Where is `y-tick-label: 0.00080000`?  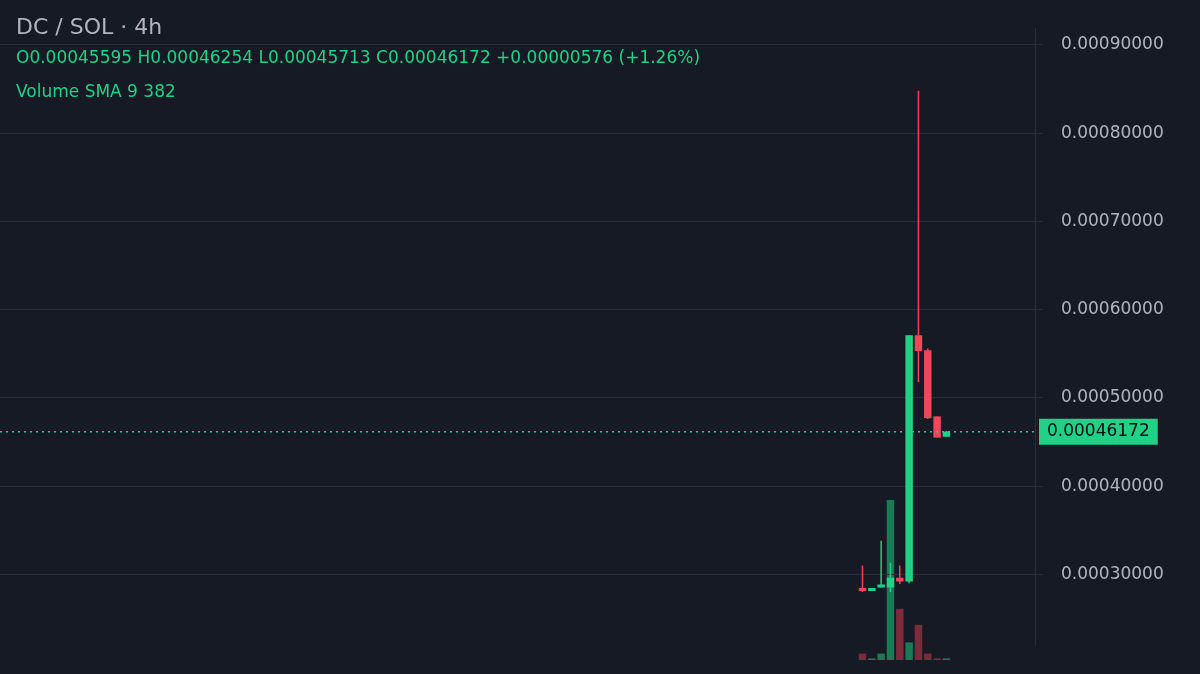 y-tick-label: 0.00080000 is located at coordinates (1112, 131).